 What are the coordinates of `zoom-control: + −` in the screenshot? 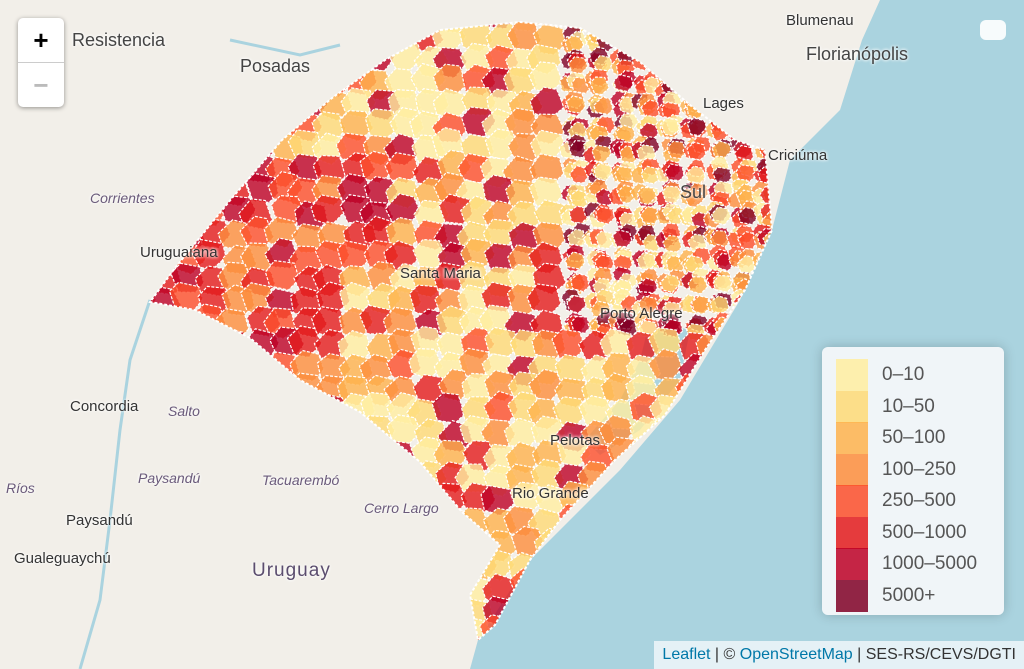 It's located at (41, 62).